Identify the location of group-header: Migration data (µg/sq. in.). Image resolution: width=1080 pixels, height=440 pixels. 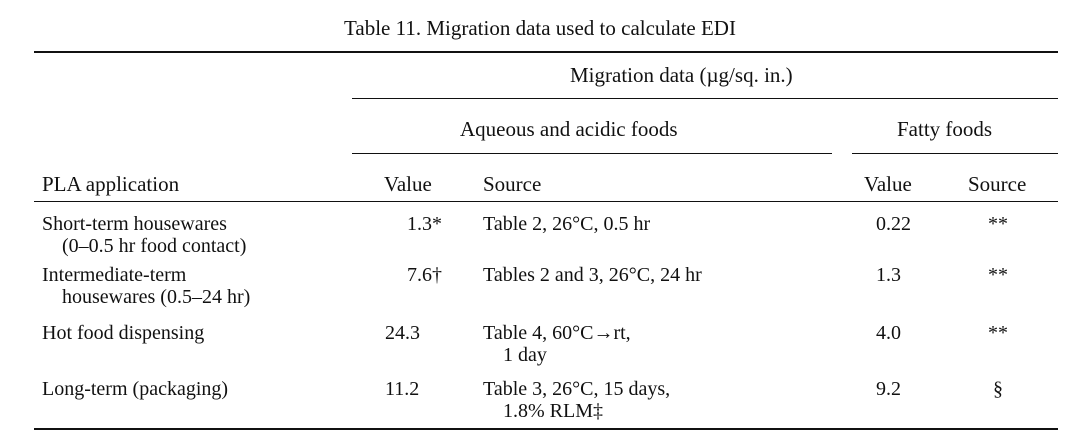
(681, 75).